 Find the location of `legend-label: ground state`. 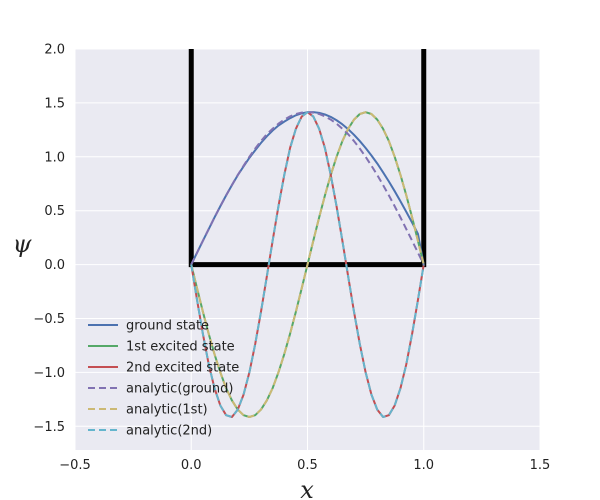

legend-label: ground state is located at coordinates (167, 326).